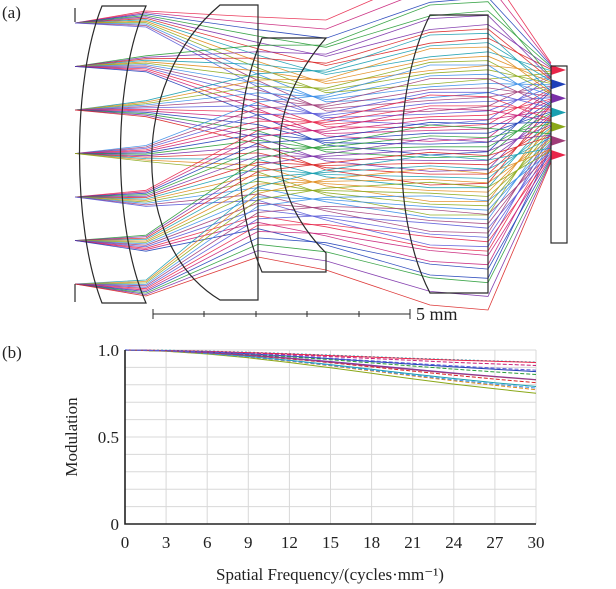 The image size is (616, 589). Describe the element at coordinates (71, 437) in the screenshot. I see `y-axis-title: Modulation` at that location.